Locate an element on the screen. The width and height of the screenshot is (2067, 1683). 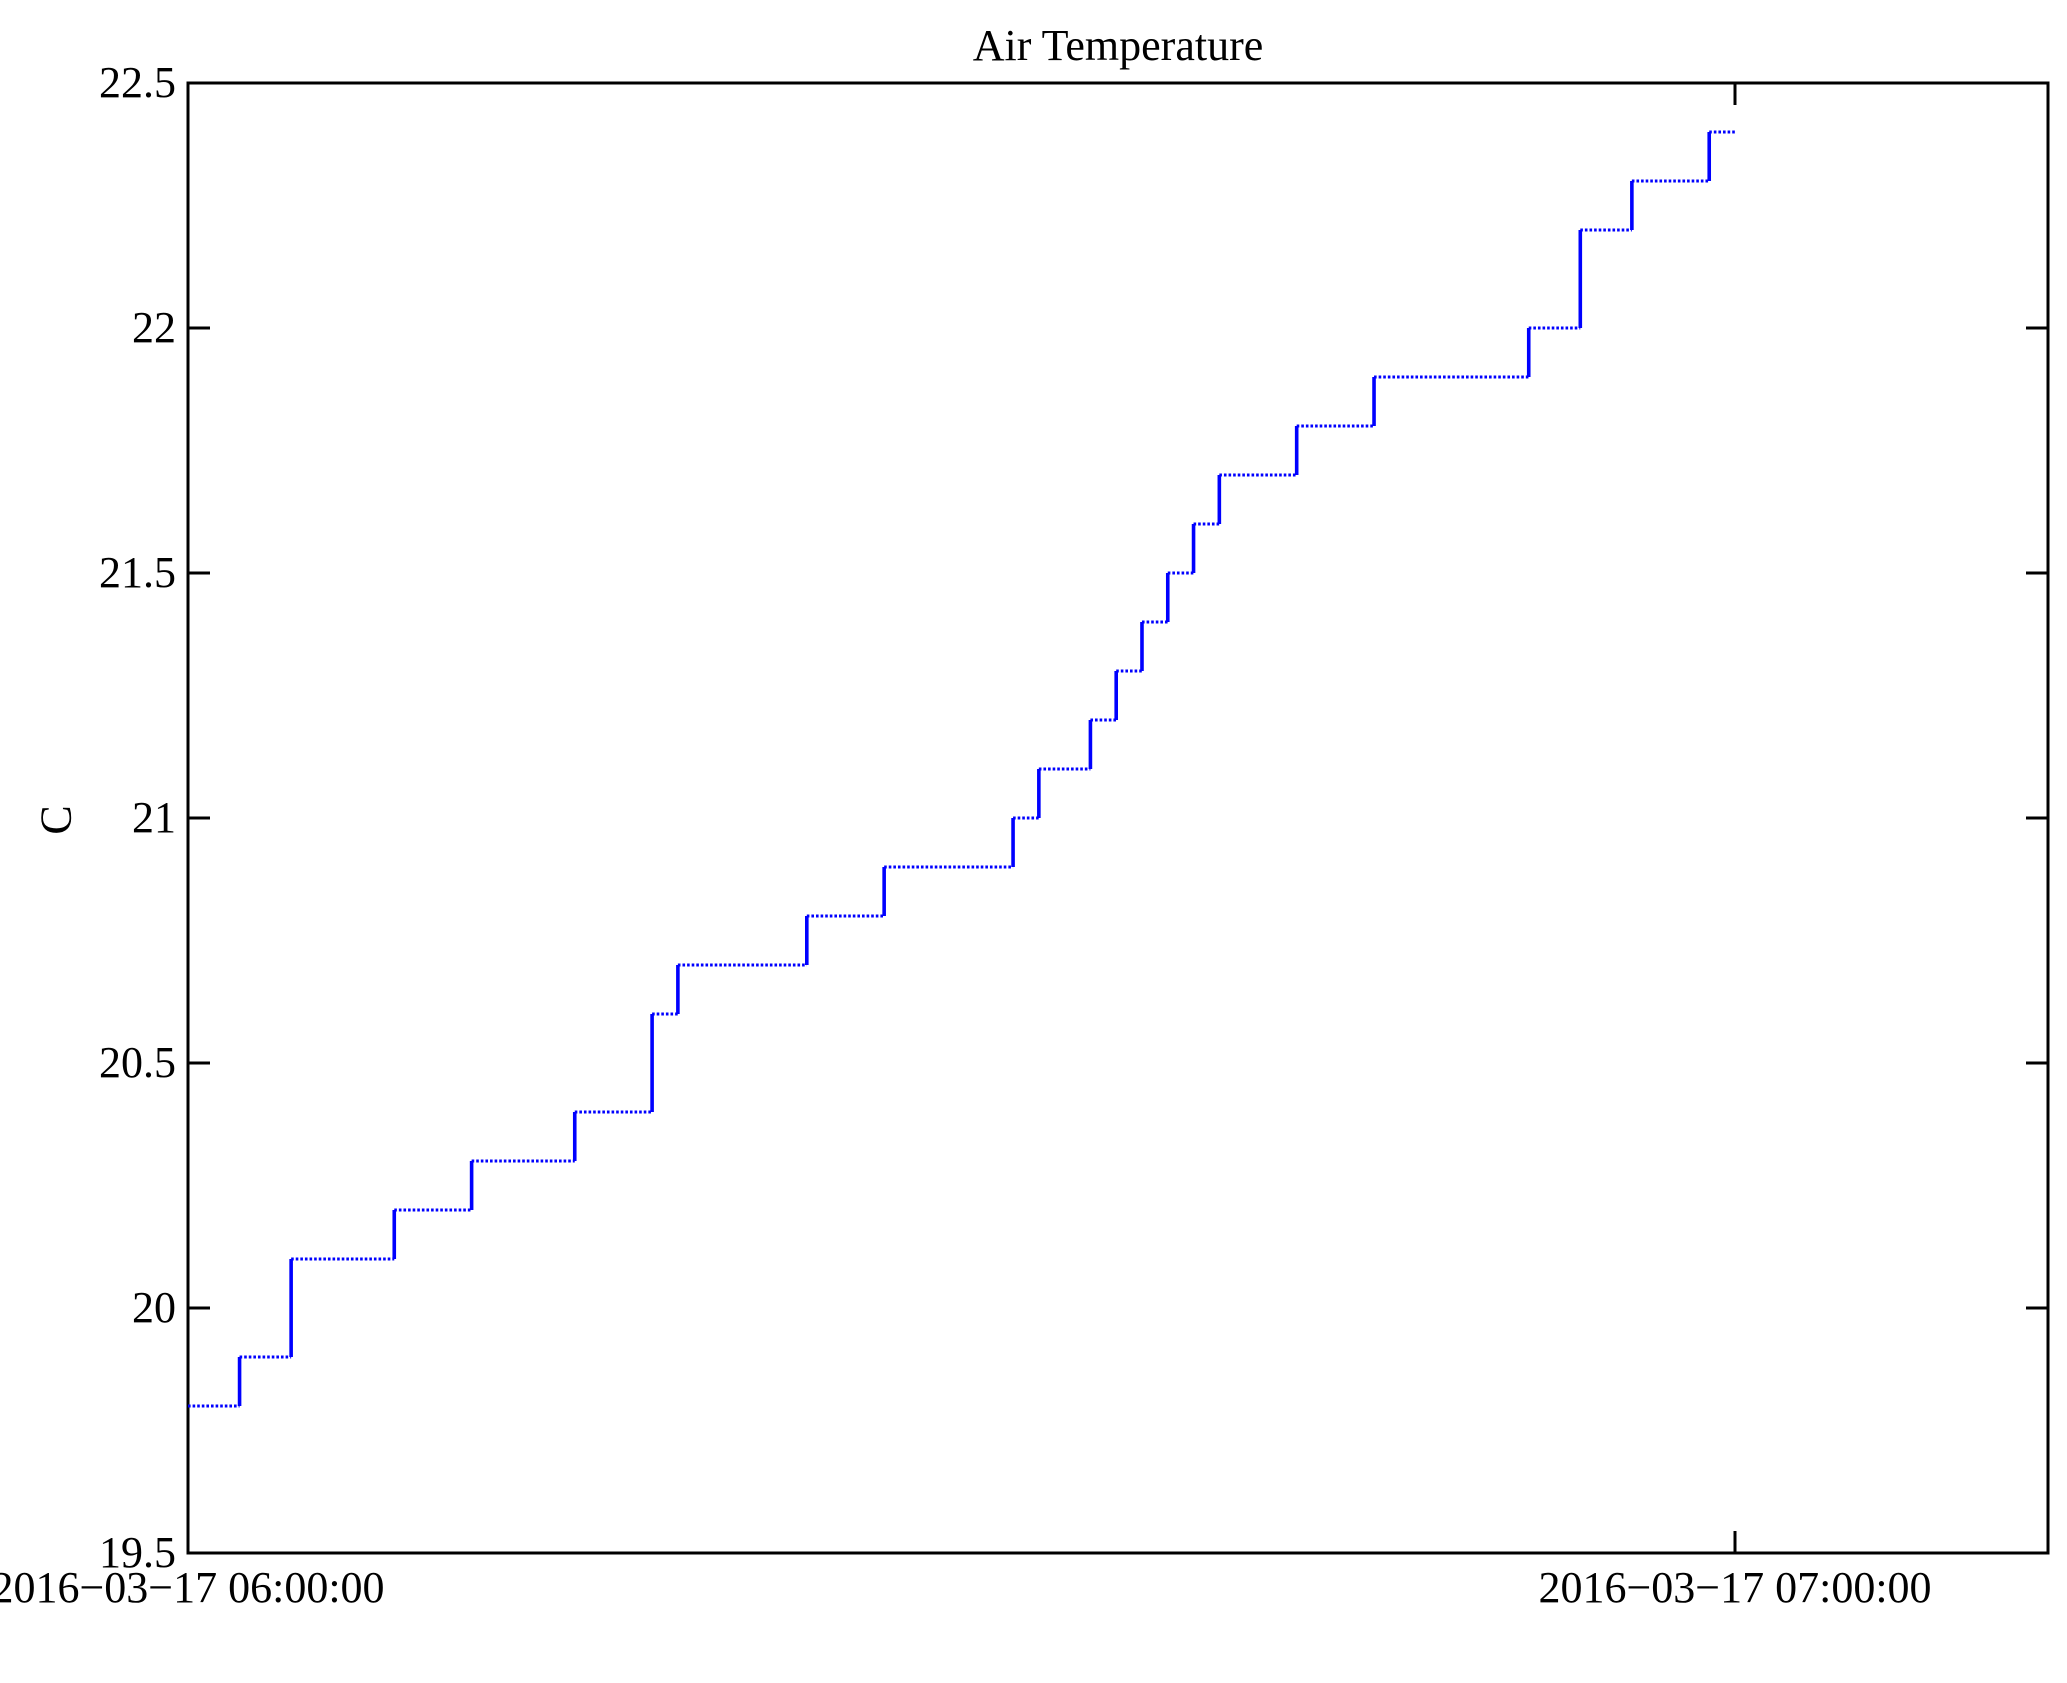
y-tick-label: 20 is located at coordinates (154, 1307).